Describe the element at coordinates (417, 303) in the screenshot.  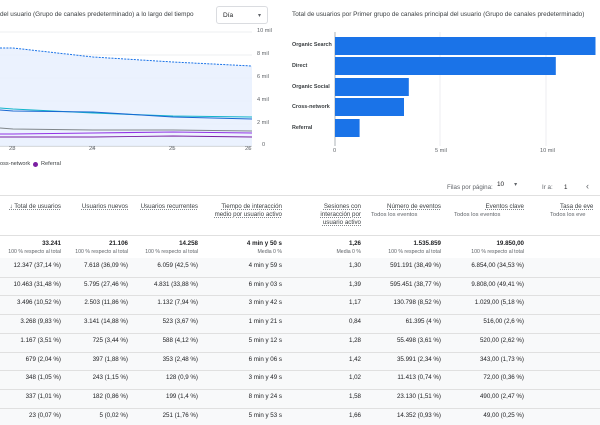
I see `table-cell: 130.798 (8,52 %)` at that location.